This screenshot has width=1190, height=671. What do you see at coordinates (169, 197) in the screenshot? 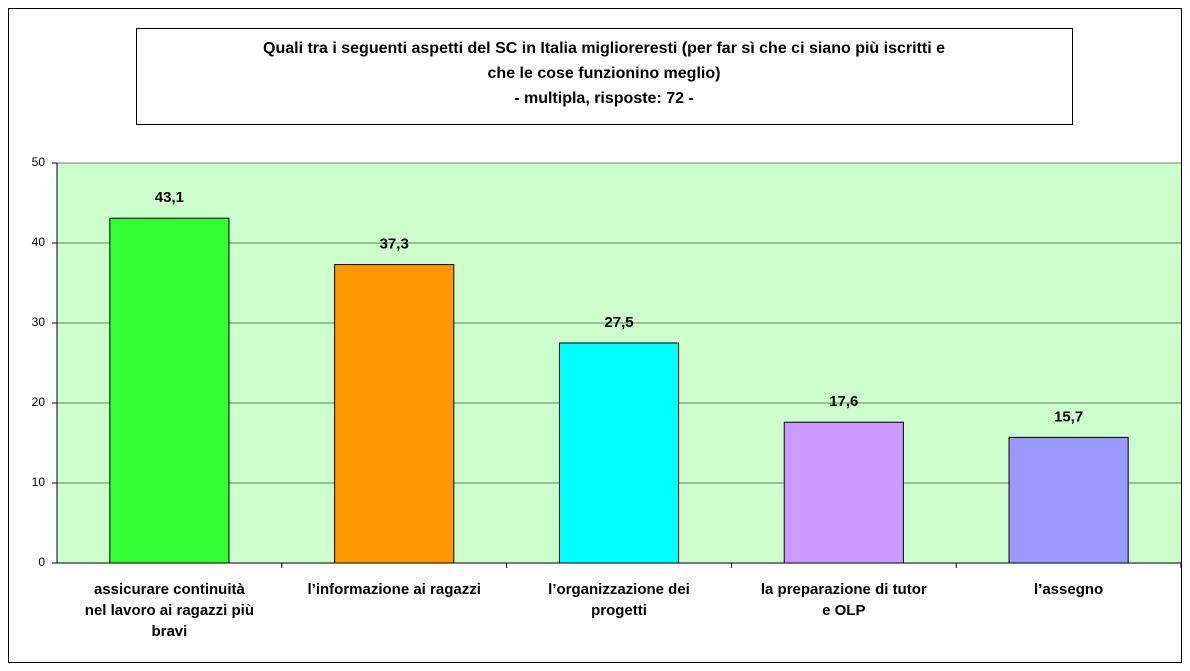
I see `value-label: 43,1` at bounding box center [169, 197].